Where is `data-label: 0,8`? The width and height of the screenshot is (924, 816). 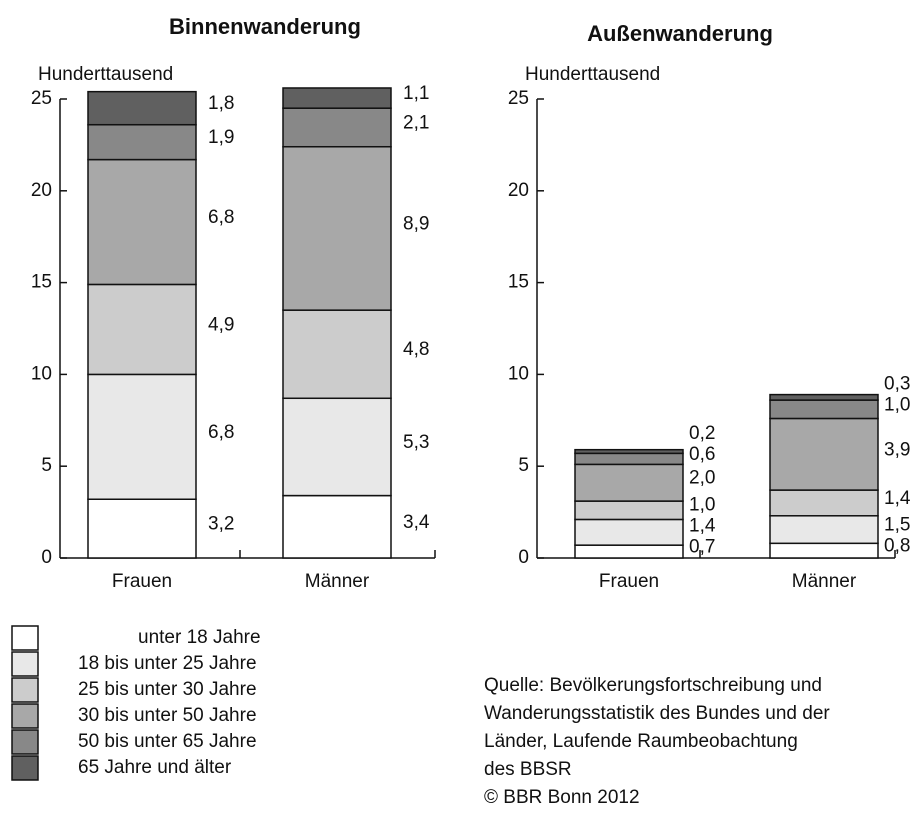
data-label: 0,8 is located at coordinates (897, 546).